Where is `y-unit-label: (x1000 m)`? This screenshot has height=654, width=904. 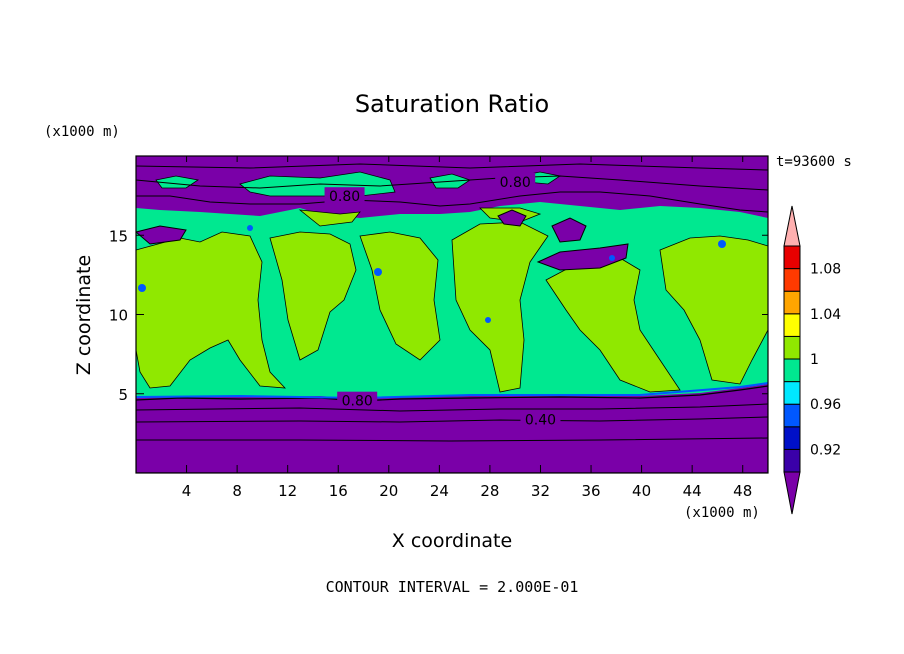
y-unit-label: (x1000 m) is located at coordinates (82, 132).